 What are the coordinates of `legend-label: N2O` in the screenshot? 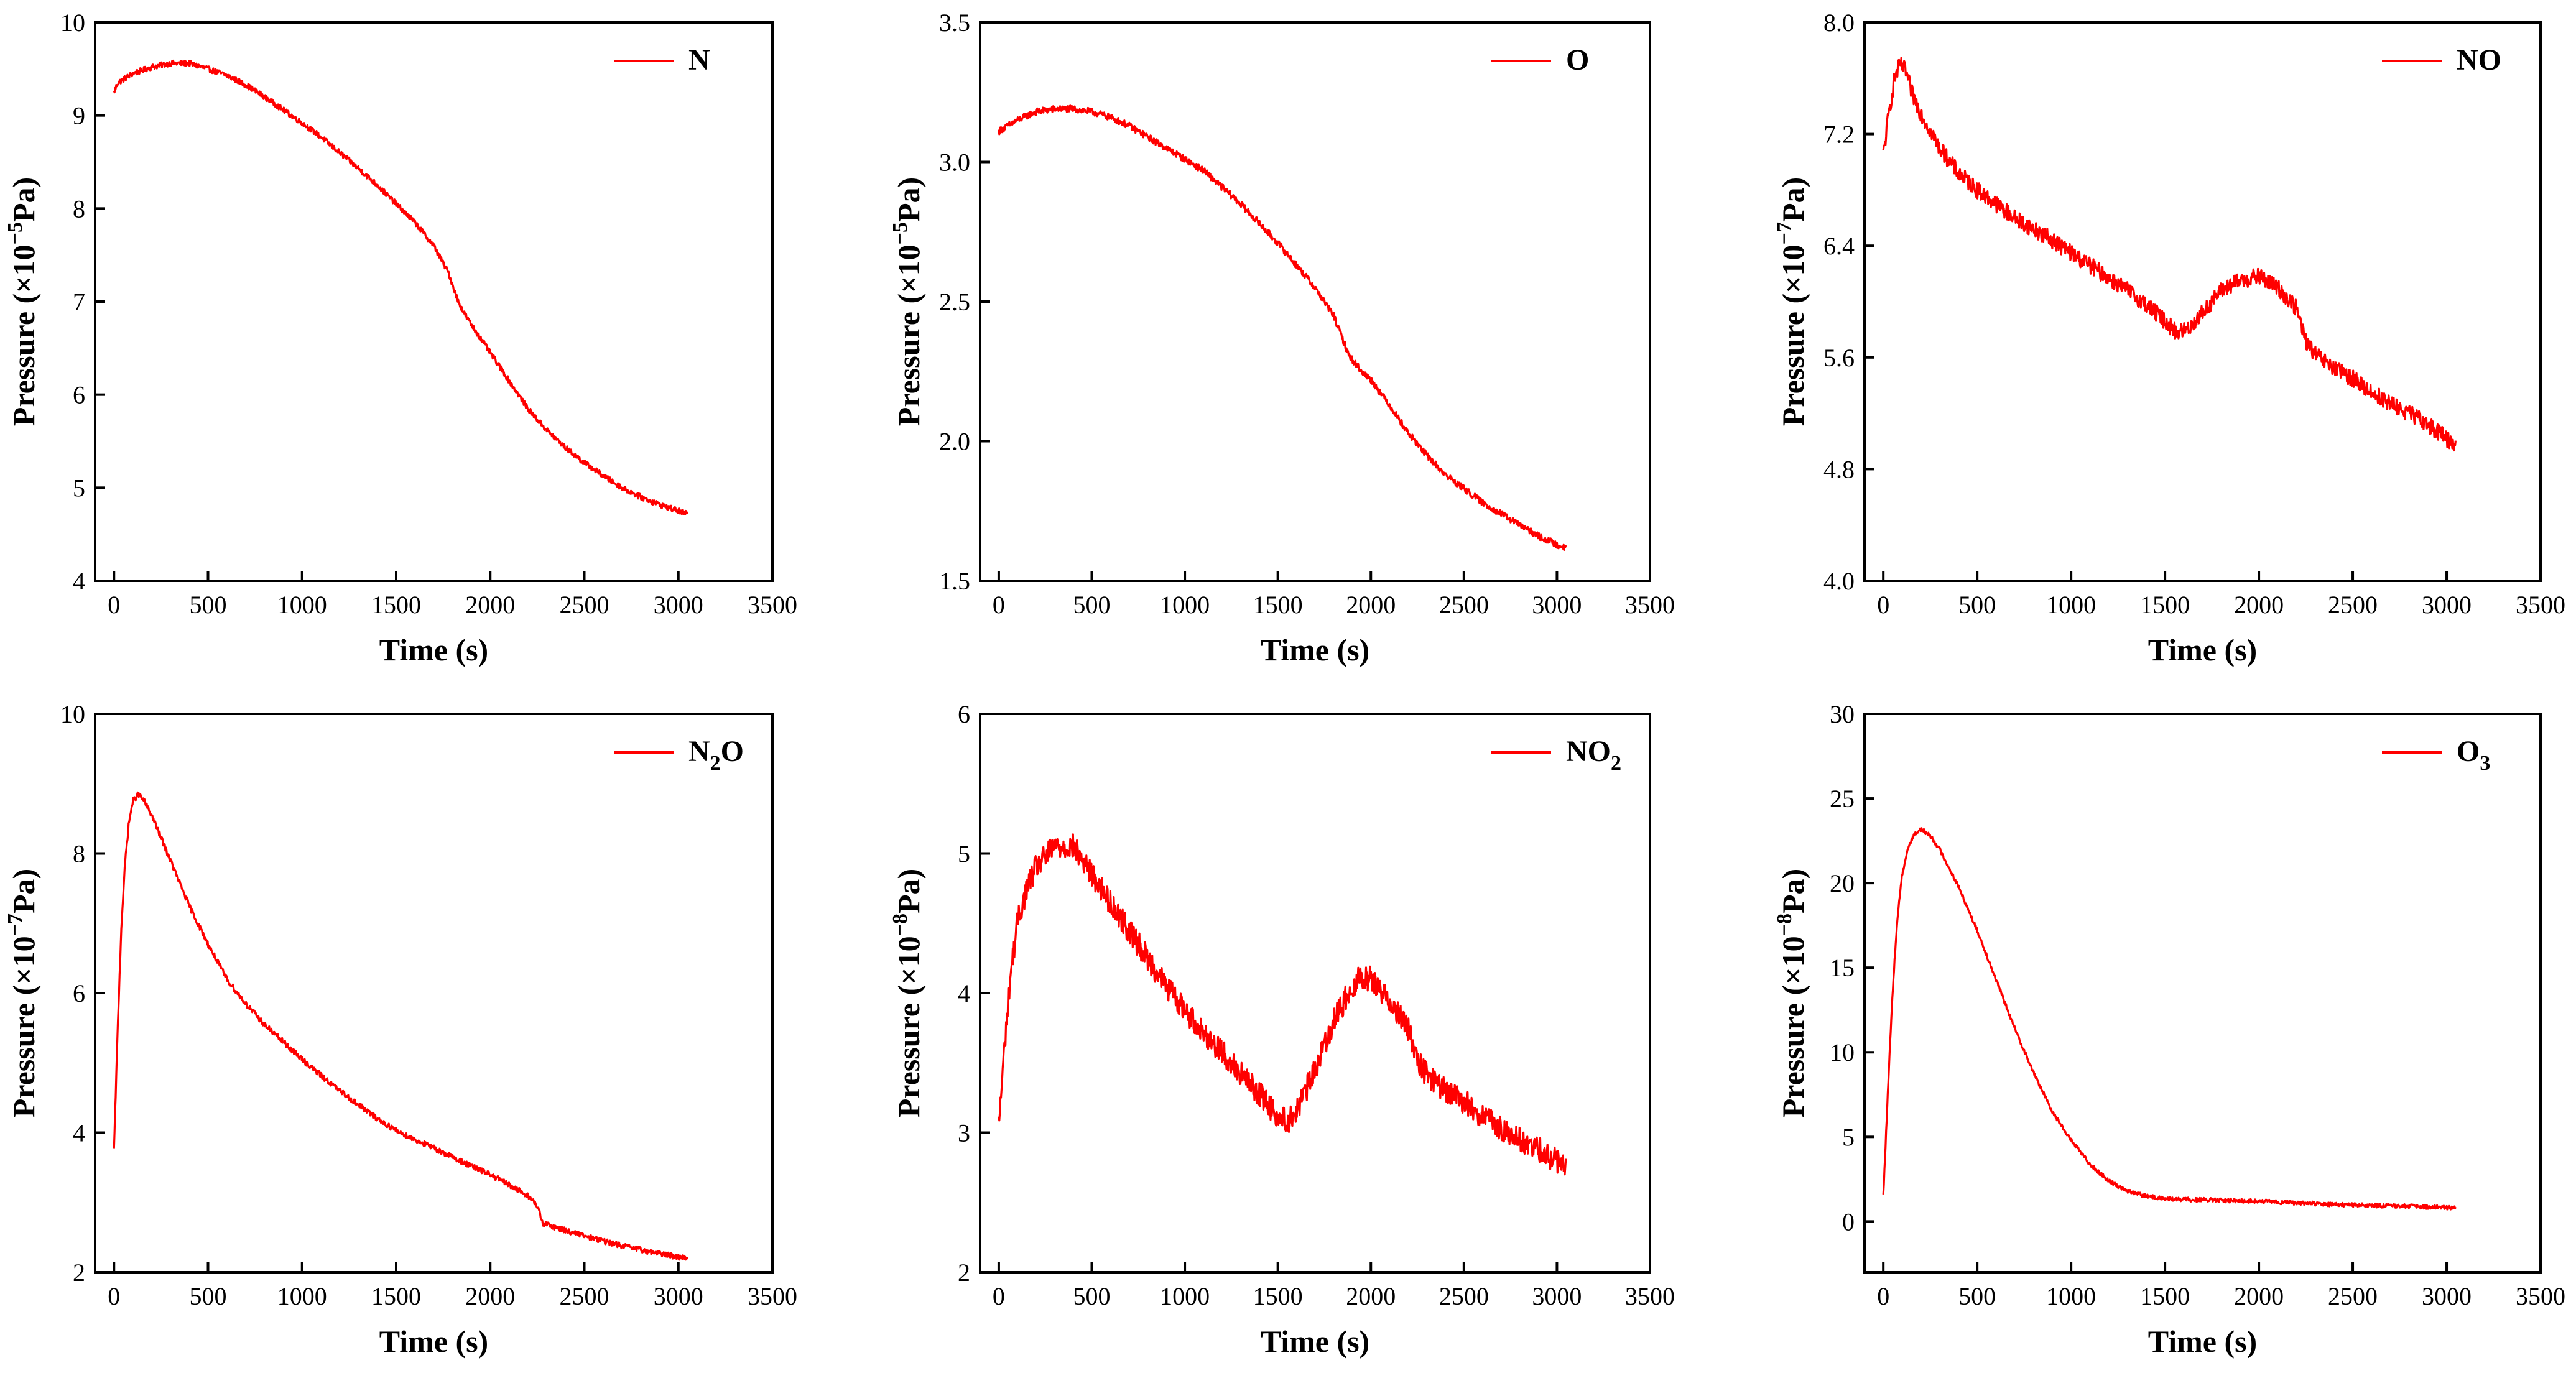 It's located at (716, 755).